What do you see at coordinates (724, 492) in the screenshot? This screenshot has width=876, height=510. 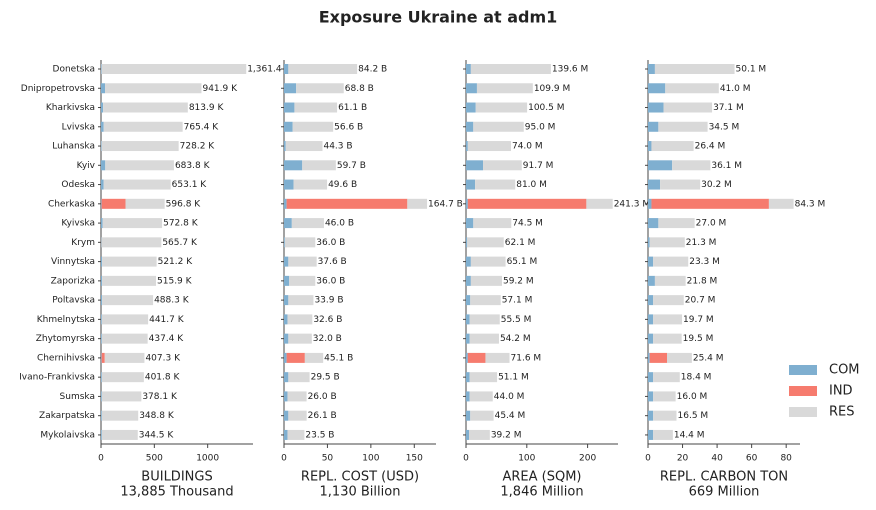 I see `x-axis-label: 669 Million` at bounding box center [724, 492].